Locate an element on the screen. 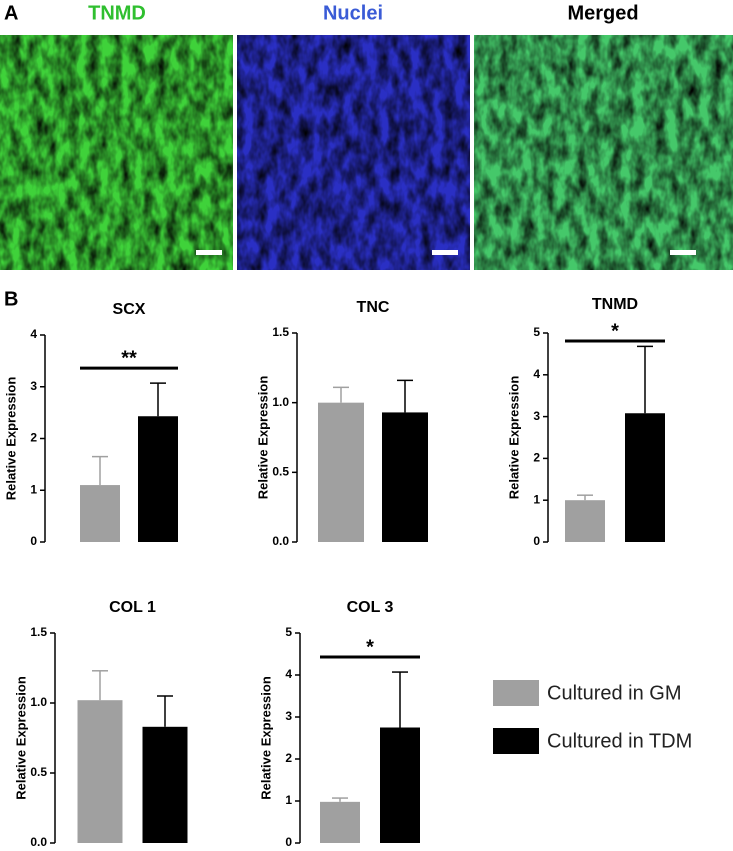  image-label: Merged is located at coordinates (602, 13).